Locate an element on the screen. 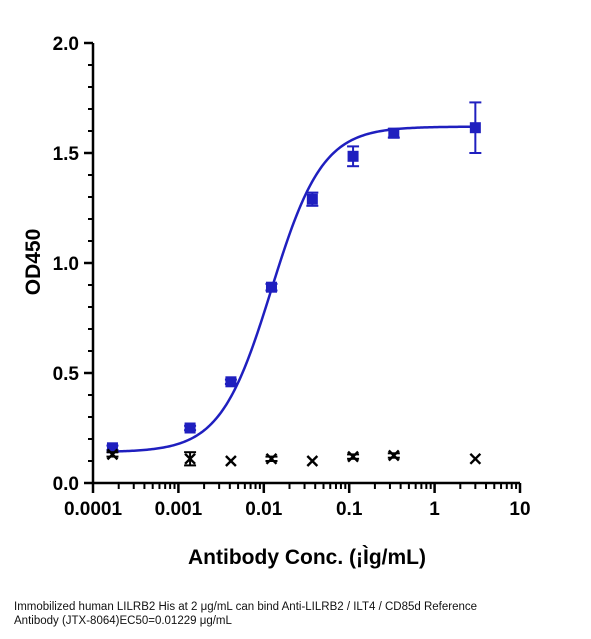  caption-line-2: Antibody (JTX-8064)EC50=0.01229 μg/mL is located at coordinates (294, 621).